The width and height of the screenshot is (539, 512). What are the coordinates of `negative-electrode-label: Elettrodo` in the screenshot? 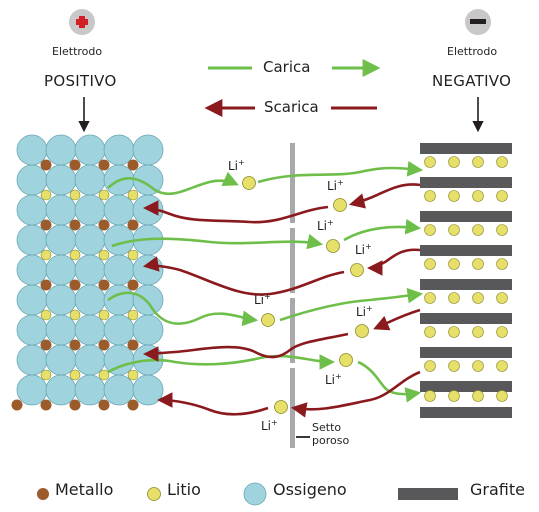 It's located at (472, 51).